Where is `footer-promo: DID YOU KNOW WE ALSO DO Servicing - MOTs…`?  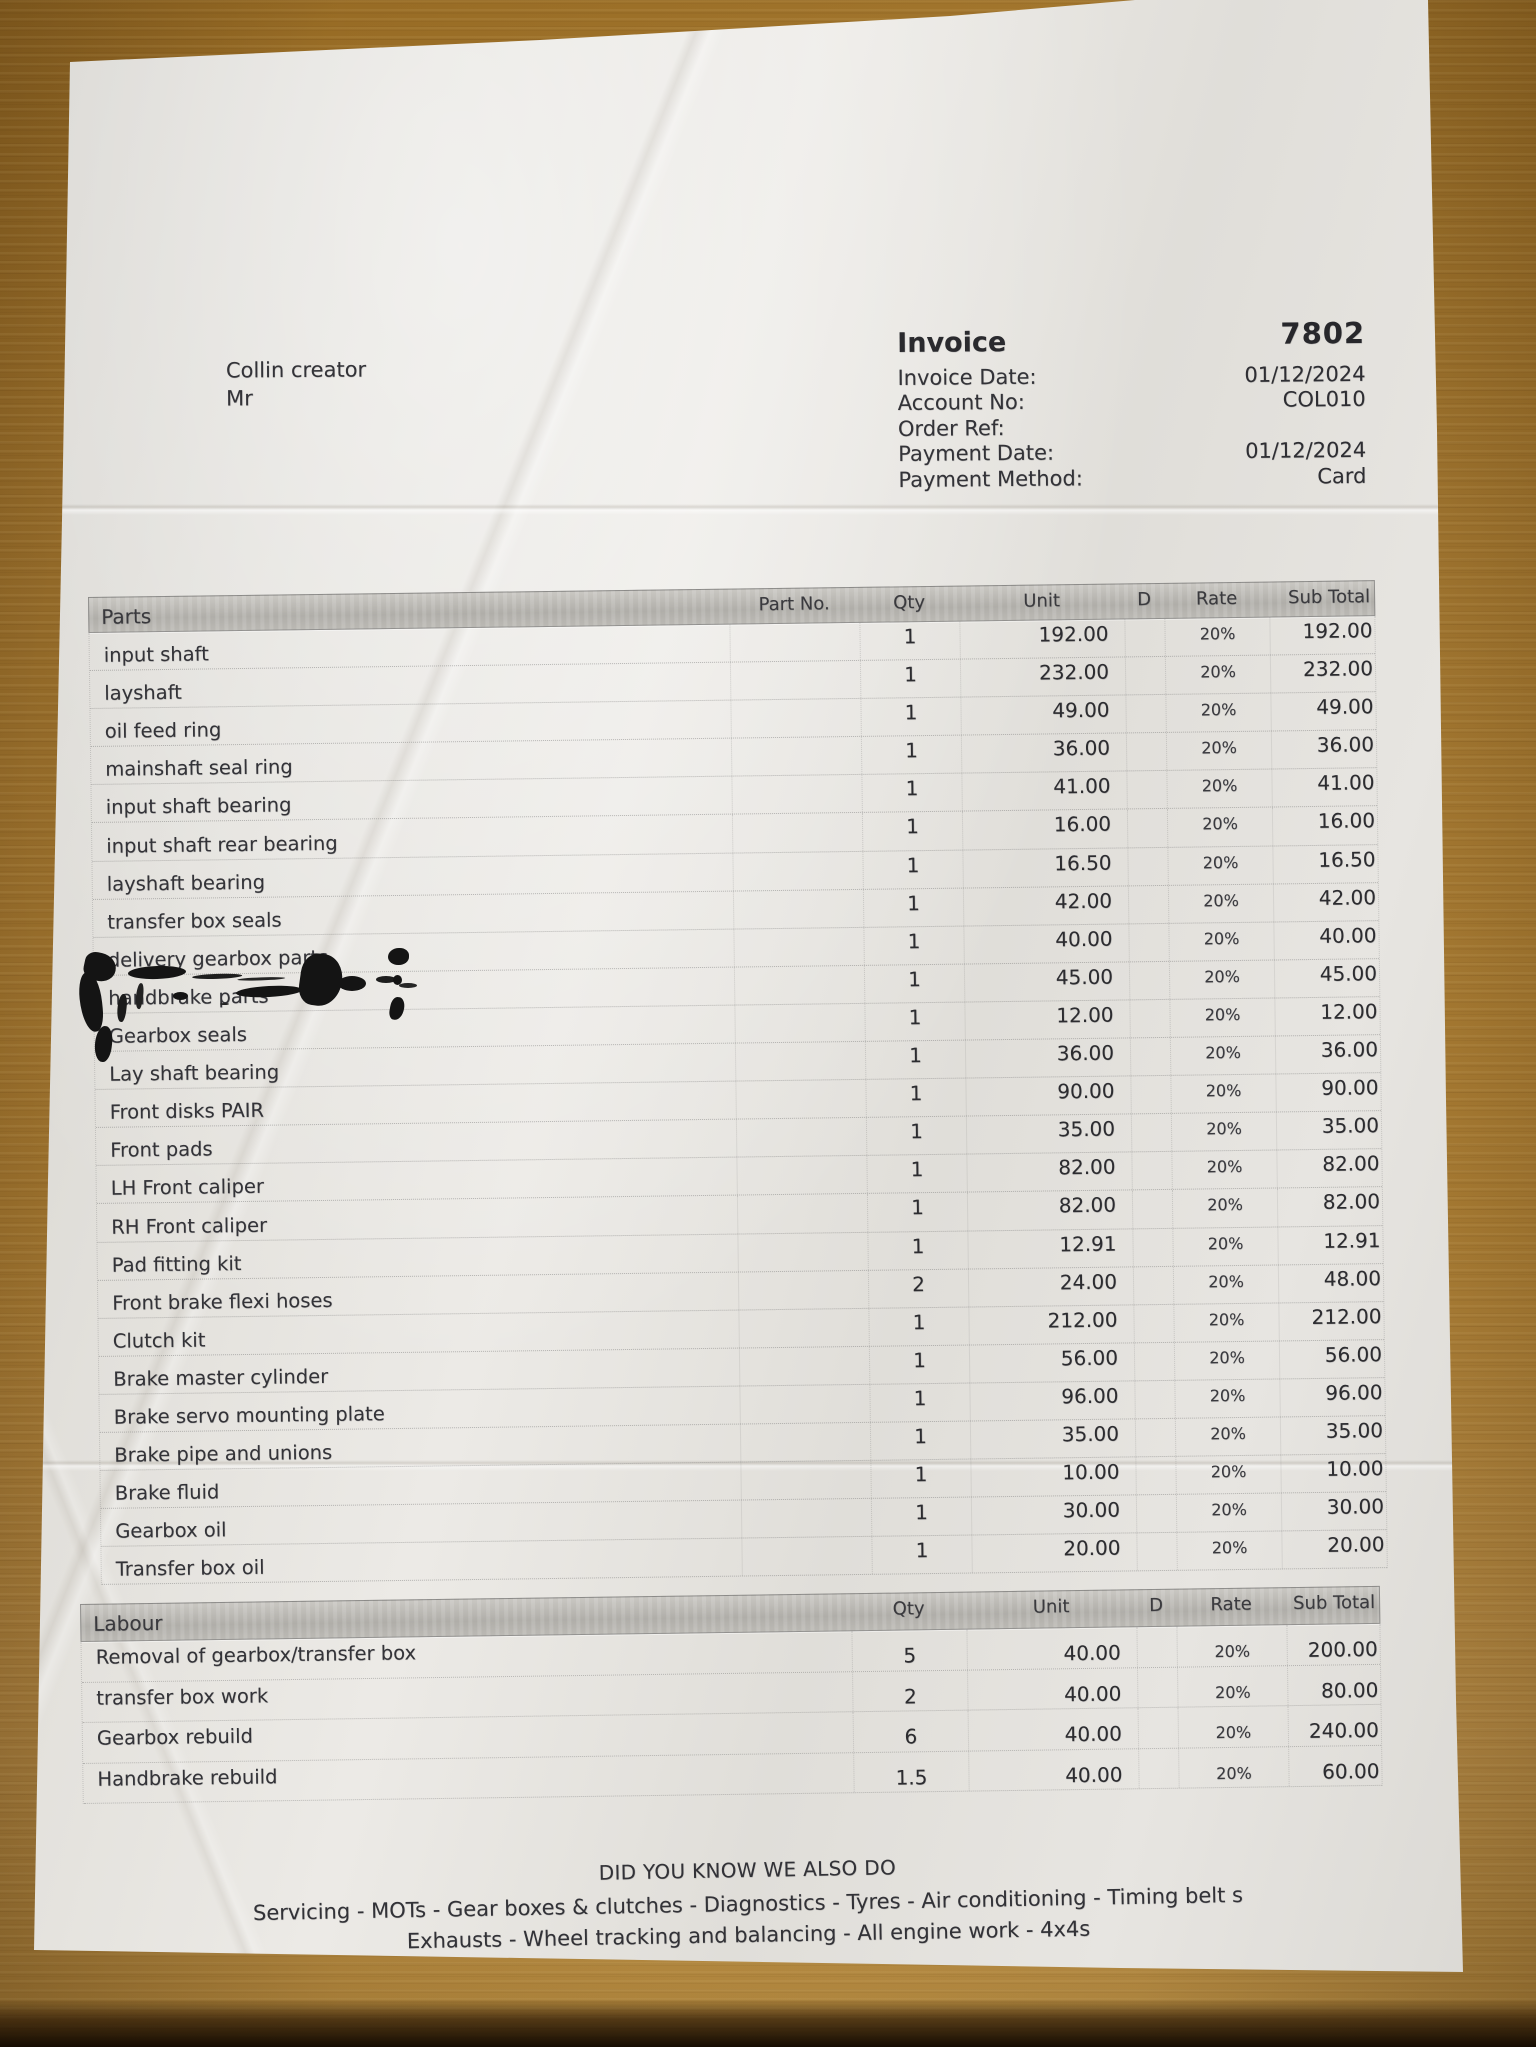 footer-promo: DID YOU KNOW WE ALSO DO Servicing - MOTs… is located at coordinates (747, 1904).